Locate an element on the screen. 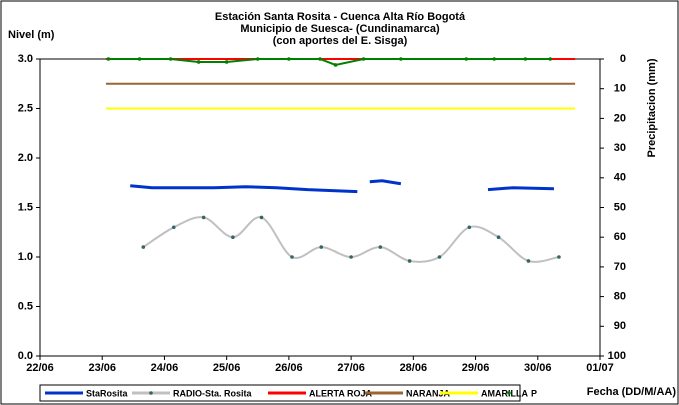  legend-label: RADIO-Sta. Rosita is located at coordinates (213, 393).